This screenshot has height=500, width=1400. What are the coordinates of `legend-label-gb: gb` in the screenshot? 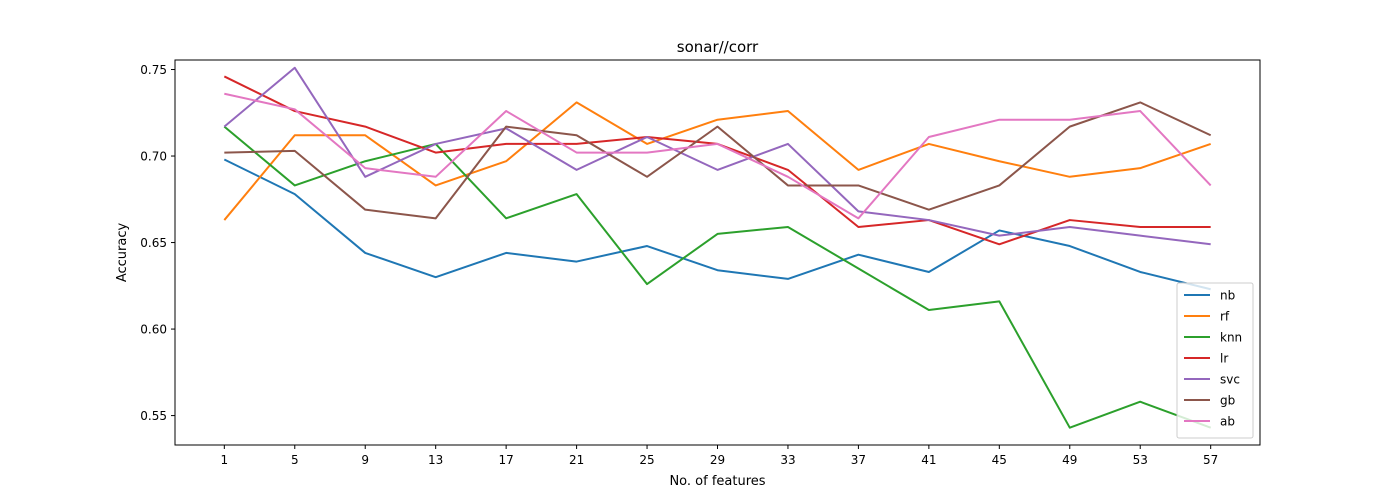 It's located at (1227, 401).